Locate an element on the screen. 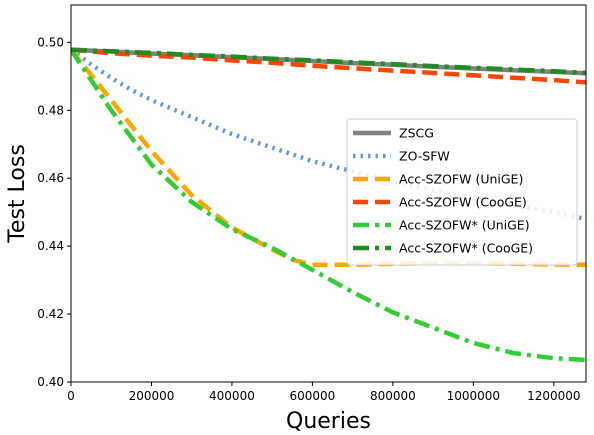  legend-label: ZO-SFW is located at coordinates (424, 156).